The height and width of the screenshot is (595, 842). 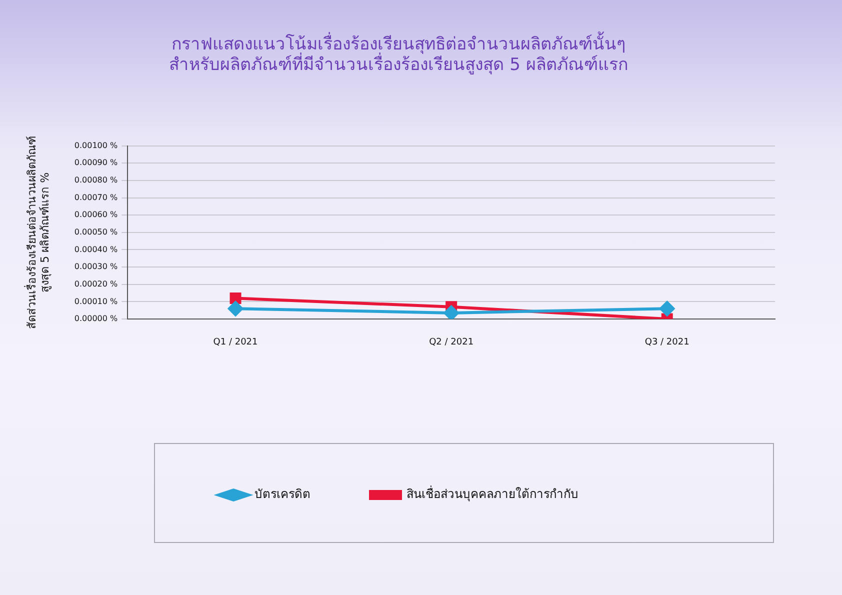 I want to click on x-tick-label: Q2 / 2021, so click(x=451, y=343).